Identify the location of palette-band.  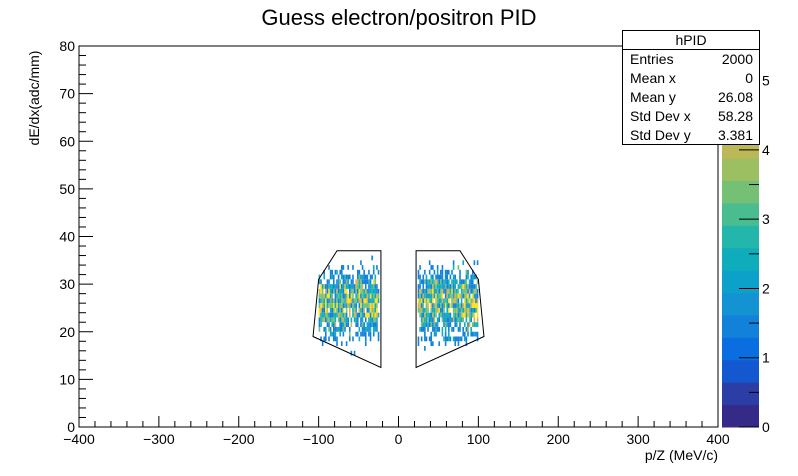
(740, 237).